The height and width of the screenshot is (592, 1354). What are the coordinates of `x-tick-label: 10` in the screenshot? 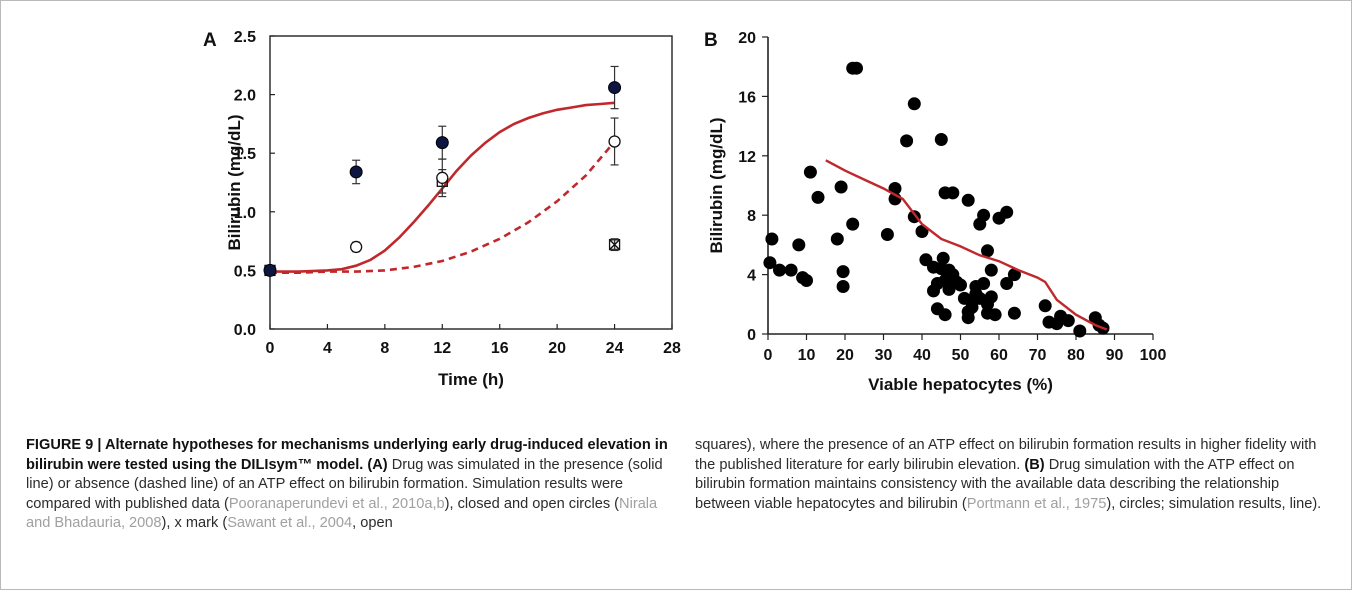 It's located at (807, 355).